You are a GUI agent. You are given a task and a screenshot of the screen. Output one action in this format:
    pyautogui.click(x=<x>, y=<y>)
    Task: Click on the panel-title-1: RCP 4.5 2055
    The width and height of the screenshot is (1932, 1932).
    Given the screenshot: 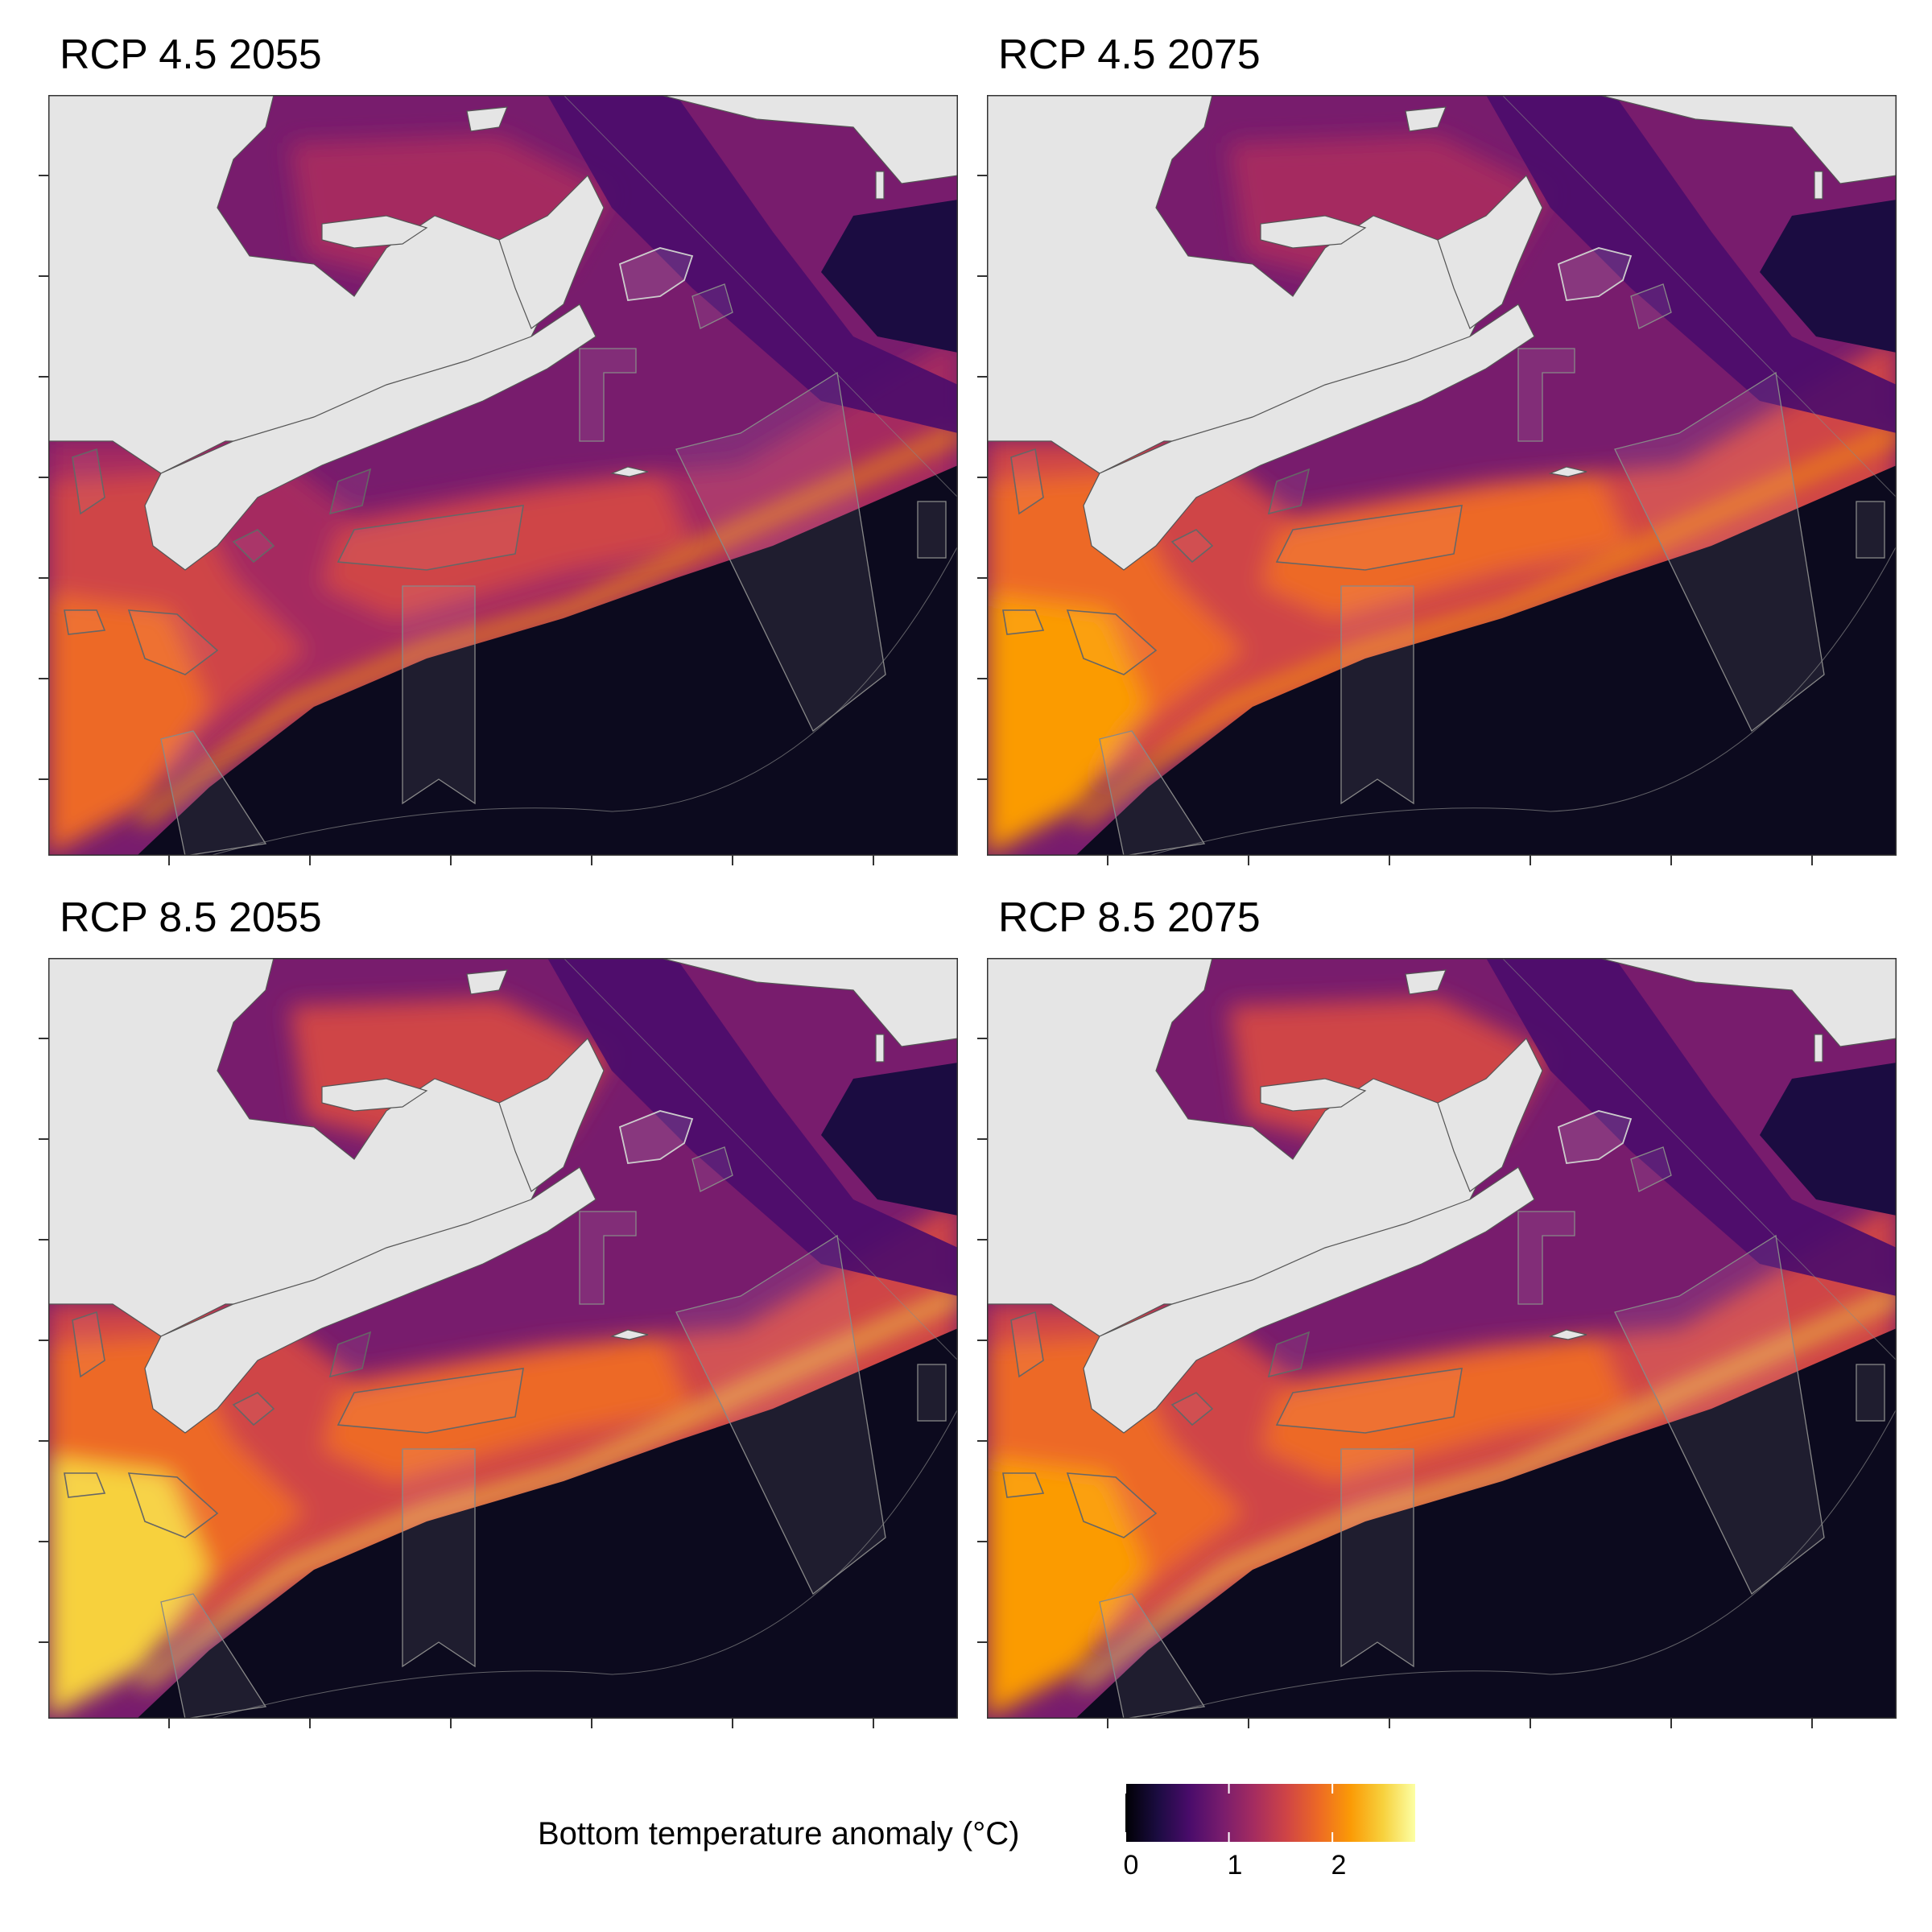 What is the action you would take?
    pyautogui.click(x=191, y=54)
    